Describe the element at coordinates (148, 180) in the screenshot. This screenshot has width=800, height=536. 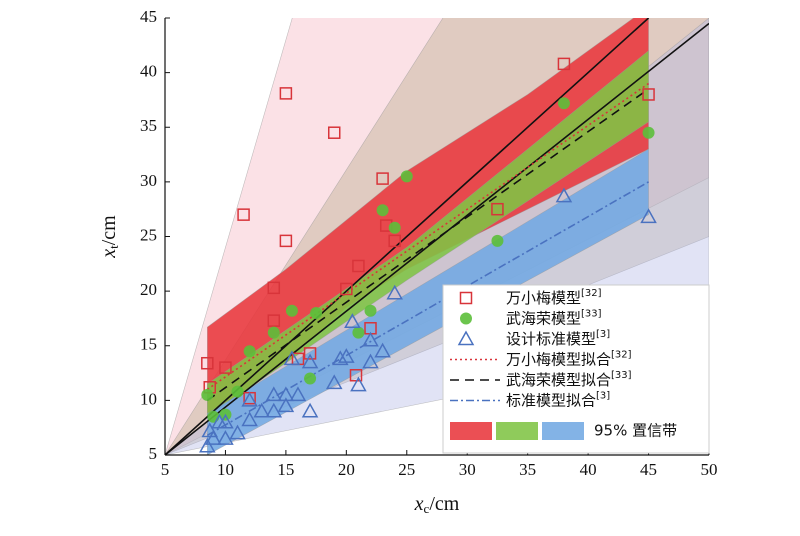
I see `y-tick-label: 30` at that location.